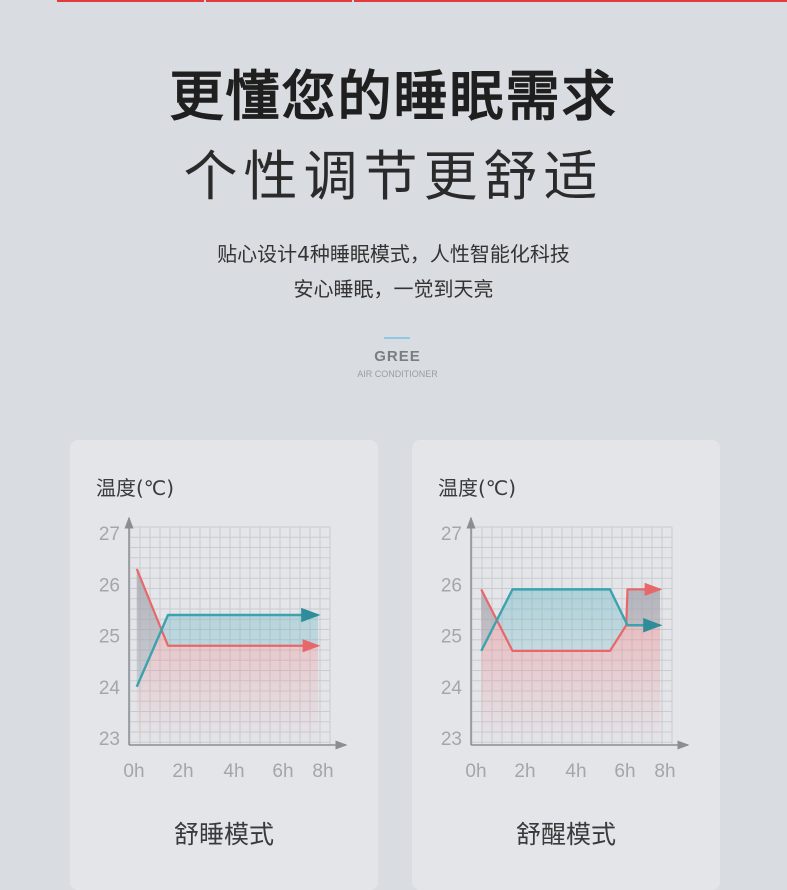 The height and width of the screenshot is (890, 787). I want to click on brand-tagline: AIR CONDITIONER, so click(397, 374).